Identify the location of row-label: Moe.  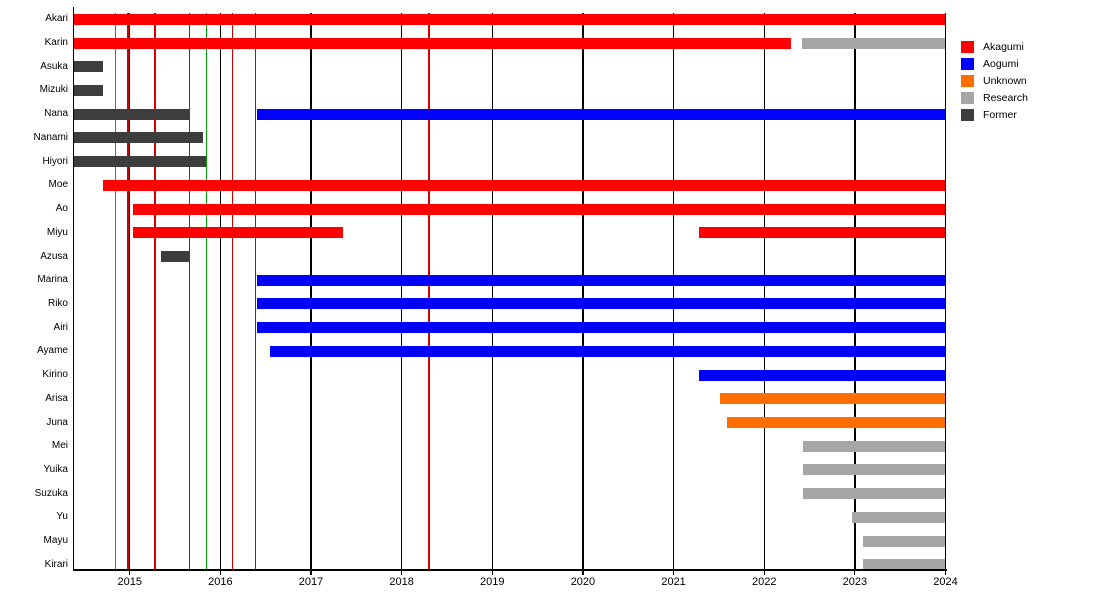
(58, 185).